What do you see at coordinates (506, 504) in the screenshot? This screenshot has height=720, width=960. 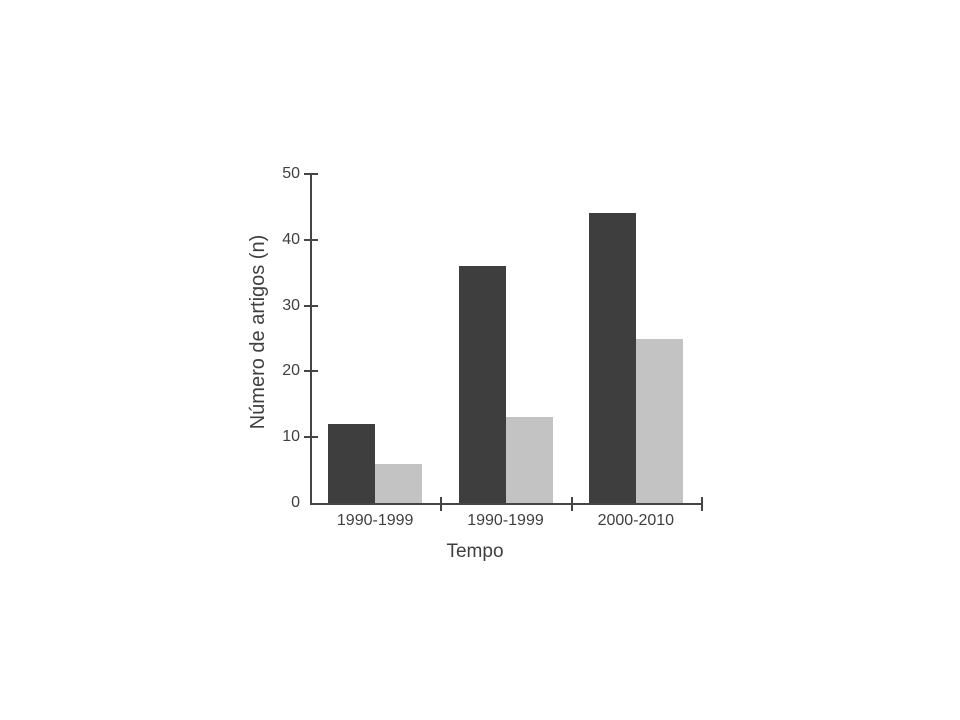 I see `x-axis-line` at bounding box center [506, 504].